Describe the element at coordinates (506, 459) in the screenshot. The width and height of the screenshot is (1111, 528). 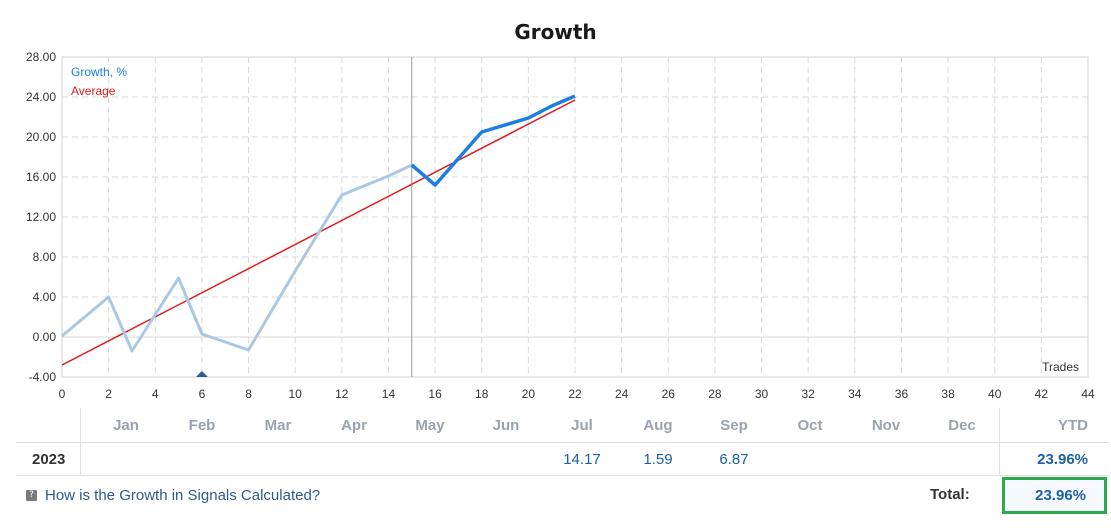
I see `month-value-jun` at that location.